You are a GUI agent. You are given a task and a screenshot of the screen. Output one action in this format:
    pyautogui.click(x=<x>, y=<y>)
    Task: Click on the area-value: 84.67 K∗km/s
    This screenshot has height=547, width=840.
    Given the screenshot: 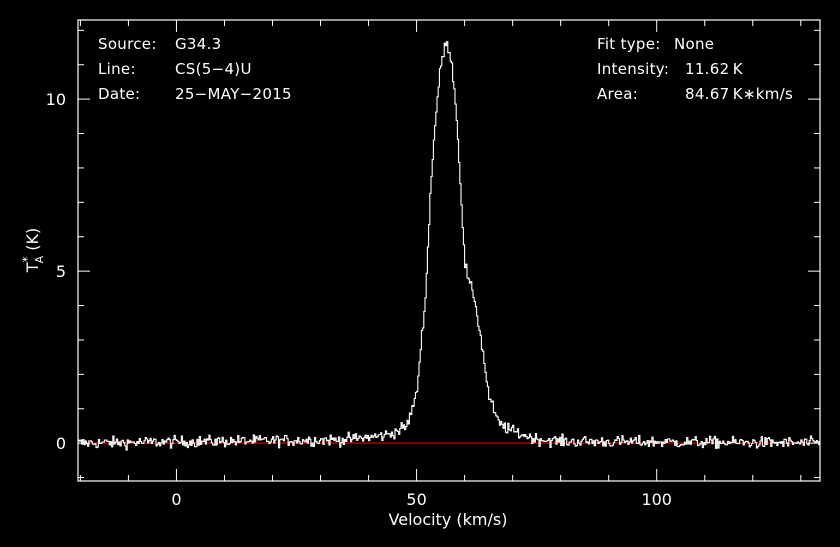 What is the action you would take?
    pyautogui.click(x=739, y=94)
    